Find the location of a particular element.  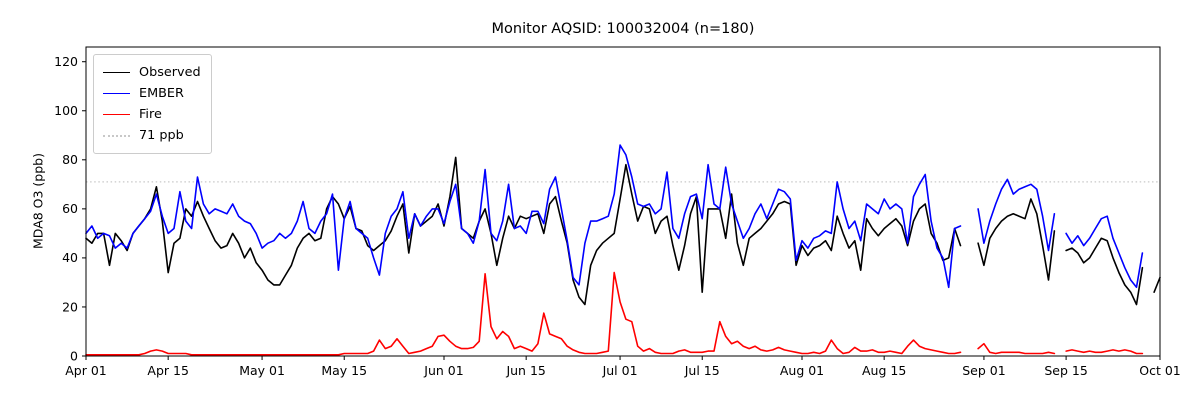

y-tick-label: 20 is located at coordinates (70, 306).